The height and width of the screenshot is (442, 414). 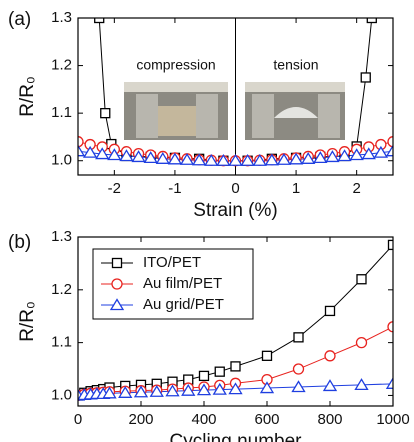 What do you see at coordinates (235, 210) in the screenshot?
I see `x-axis-label: Strain (%)` at bounding box center [235, 210].